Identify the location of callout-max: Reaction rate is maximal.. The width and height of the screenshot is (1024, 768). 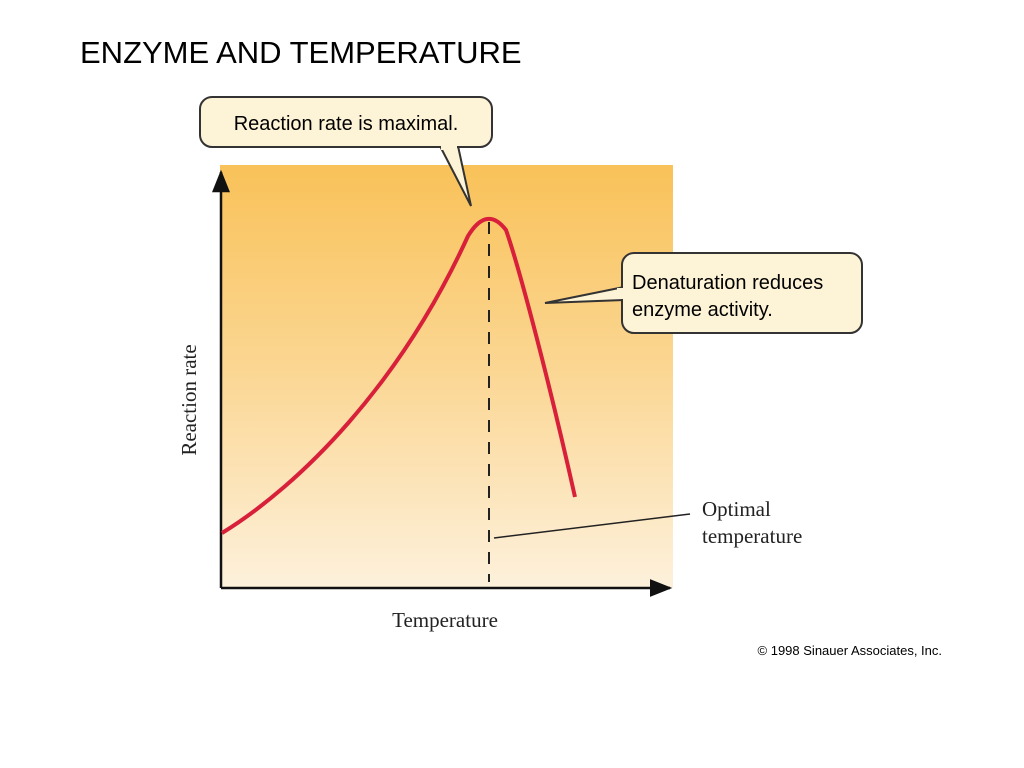
(346, 151).